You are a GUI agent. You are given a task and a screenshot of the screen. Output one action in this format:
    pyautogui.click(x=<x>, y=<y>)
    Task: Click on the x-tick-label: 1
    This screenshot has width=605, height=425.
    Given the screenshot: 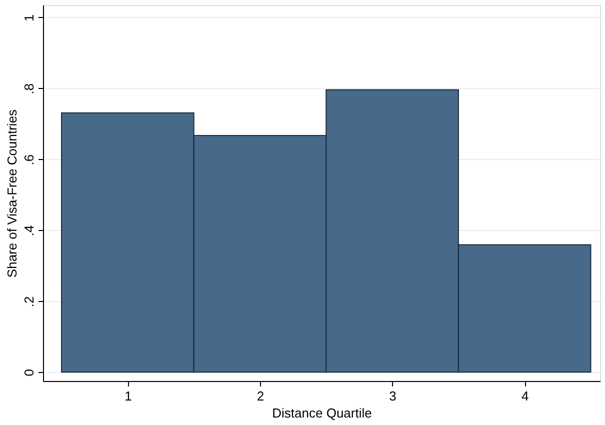 What is the action you would take?
    pyautogui.click(x=128, y=396)
    